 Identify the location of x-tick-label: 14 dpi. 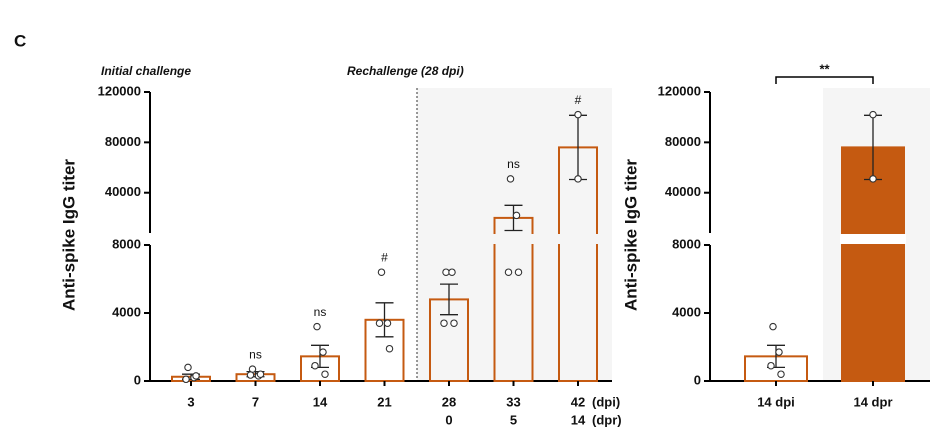
(776, 401).